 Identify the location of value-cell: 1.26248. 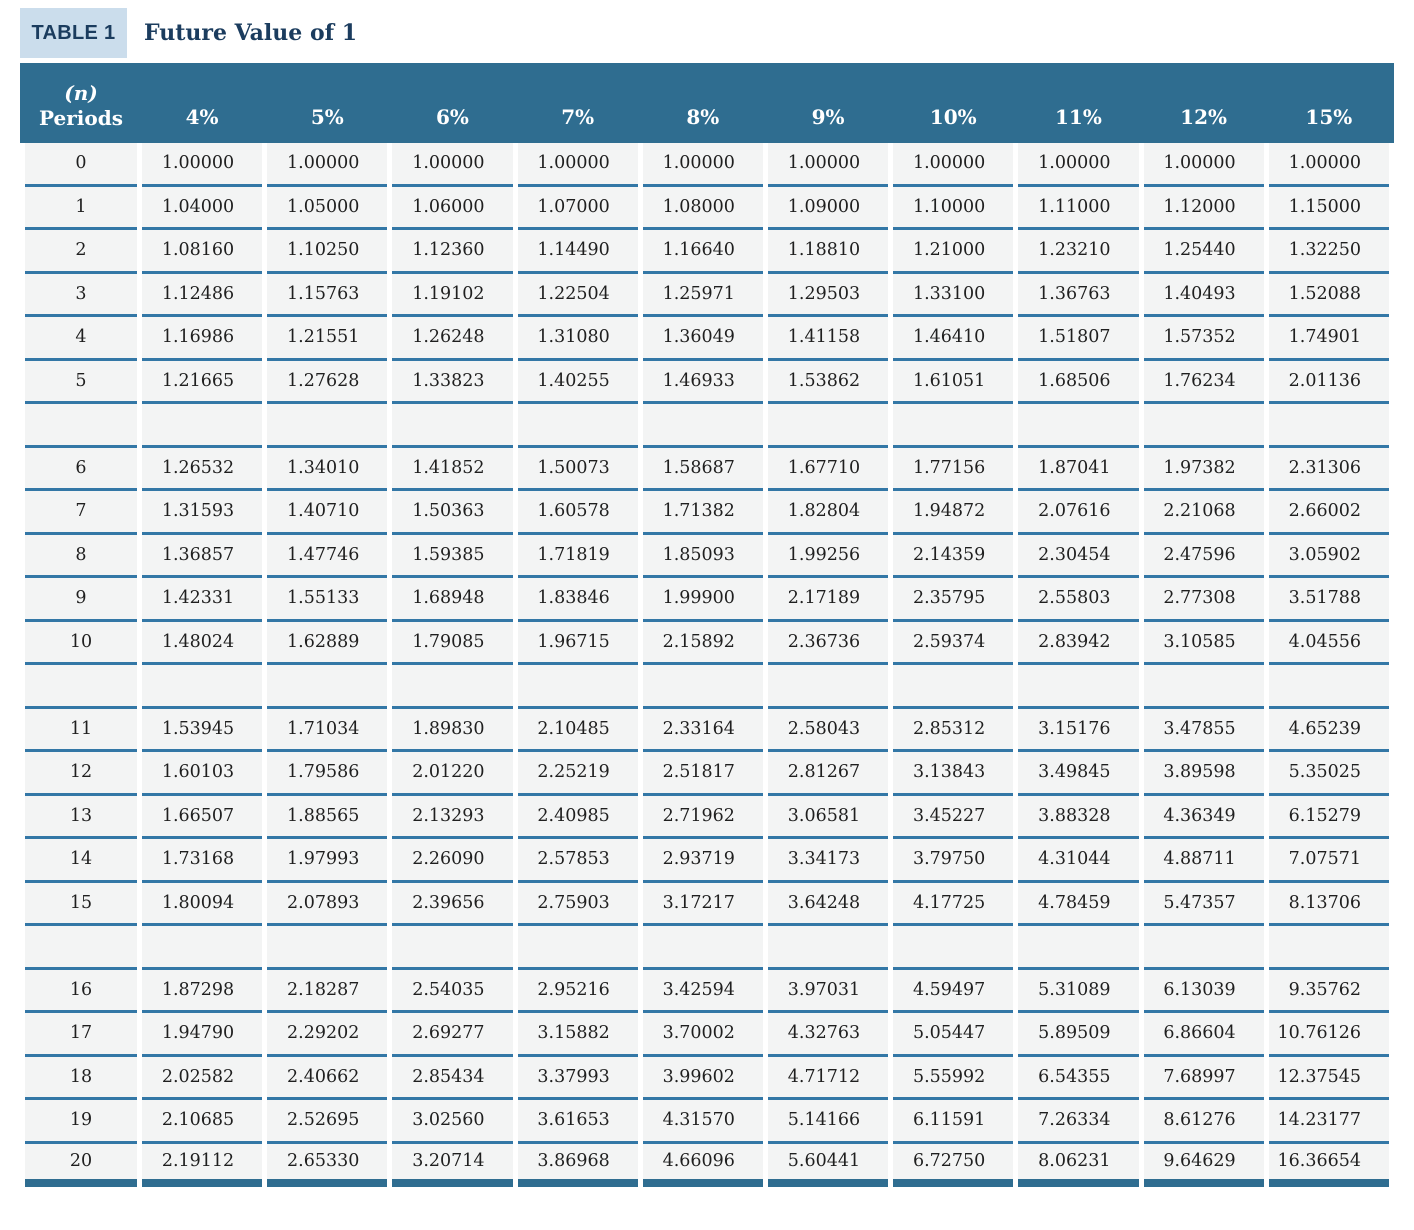
(452, 339).